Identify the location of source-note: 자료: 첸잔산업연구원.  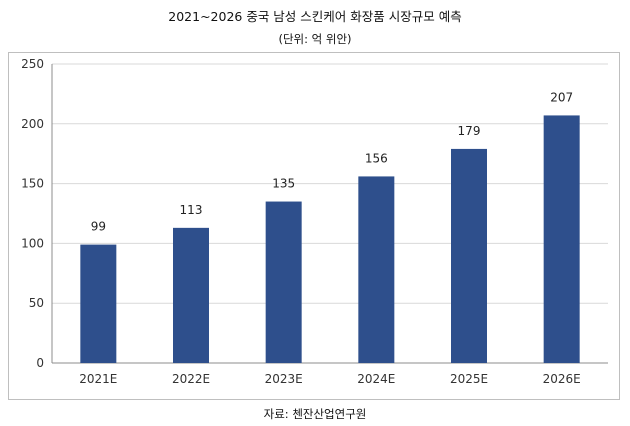
(315, 414).